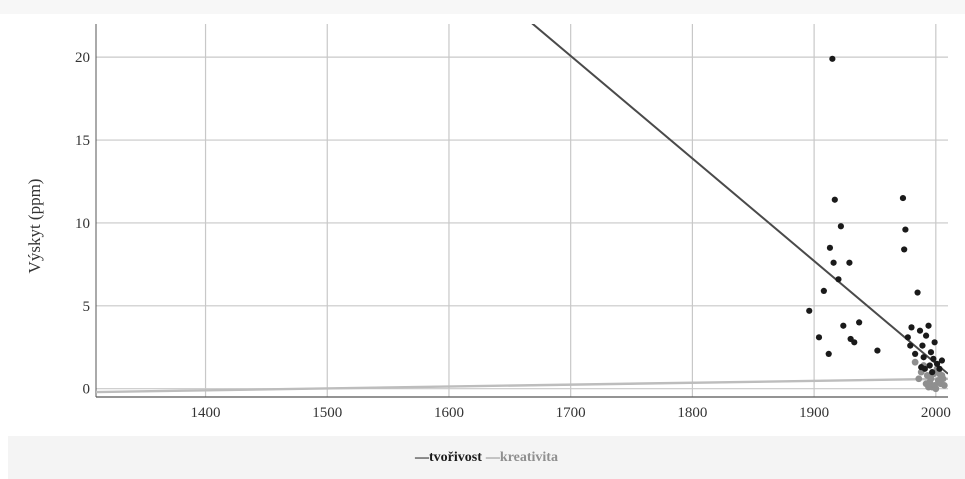  I want to click on x-tick-label: 1800, so click(692, 413).